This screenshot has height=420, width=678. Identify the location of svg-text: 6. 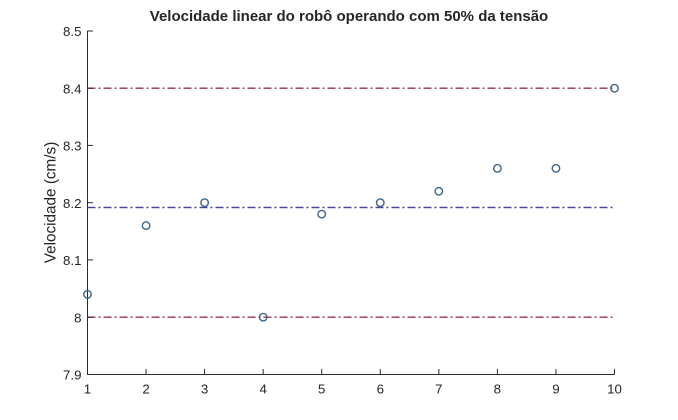
(380, 388).